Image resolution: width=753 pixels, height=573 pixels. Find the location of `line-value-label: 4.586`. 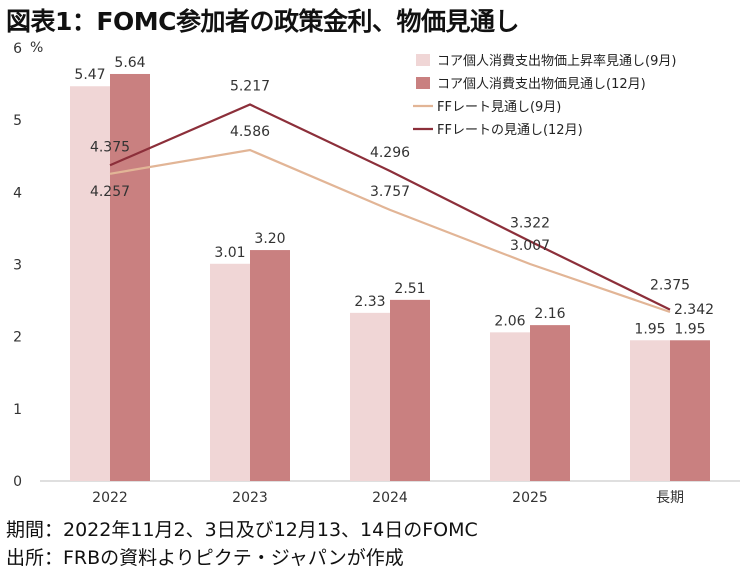

line-value-label: 4.586 is located at coordinates (250, 132).